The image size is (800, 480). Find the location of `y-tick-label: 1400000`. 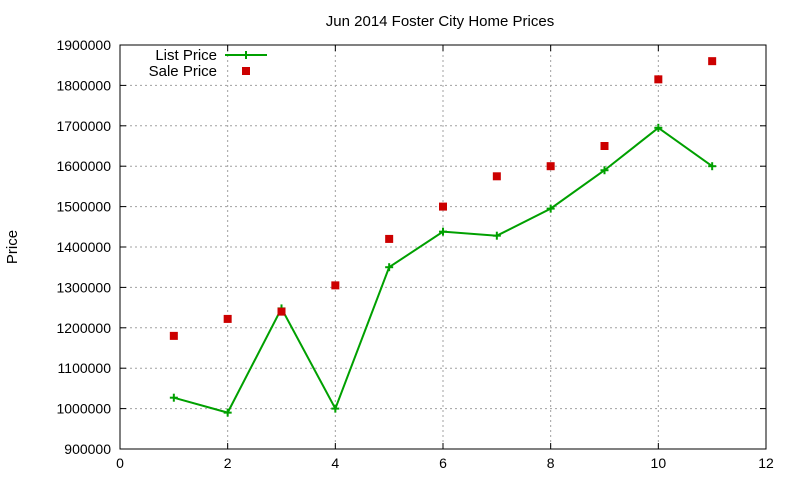

y-tick-label: 1400000 is located at coordinates (83, 247).